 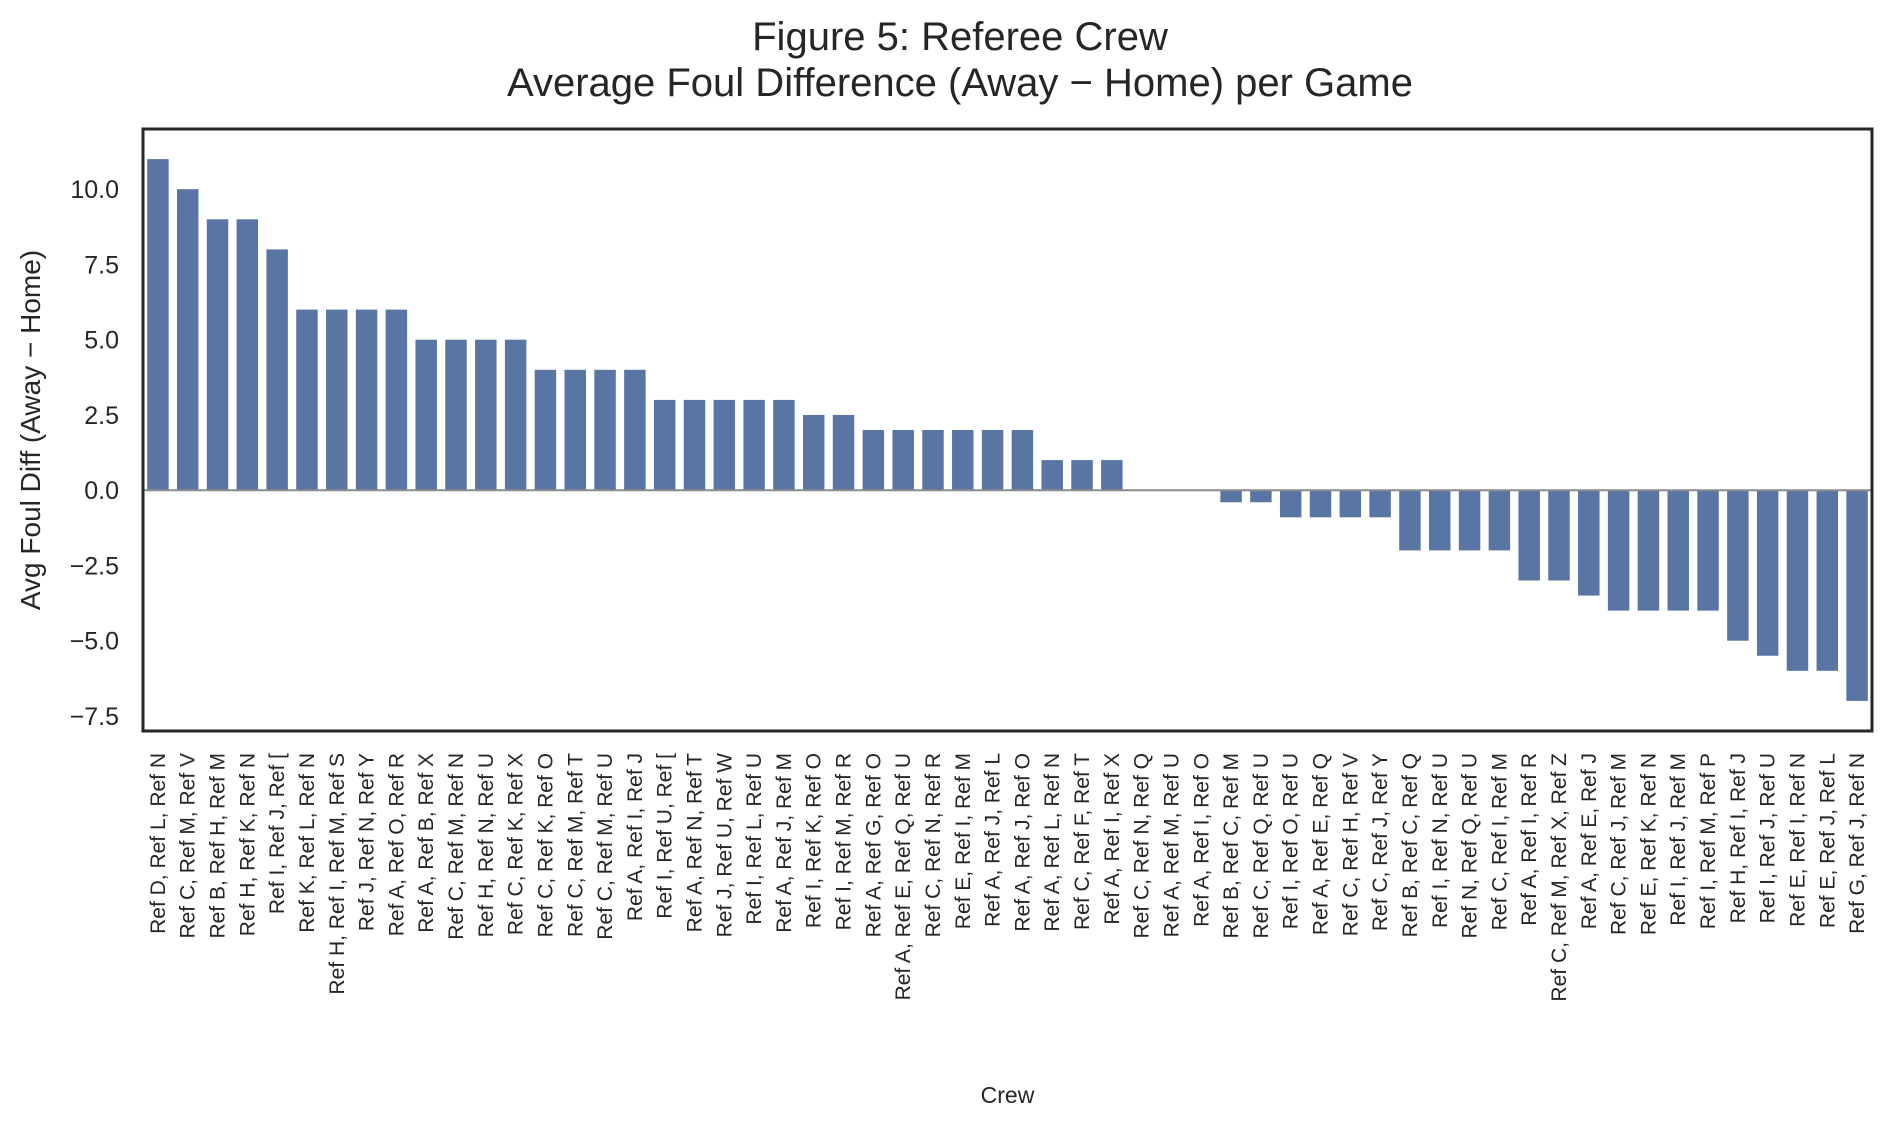 I want to click on x-tick-label: Ref E, Ref I, Ref N, so click(x=1797, y=840).